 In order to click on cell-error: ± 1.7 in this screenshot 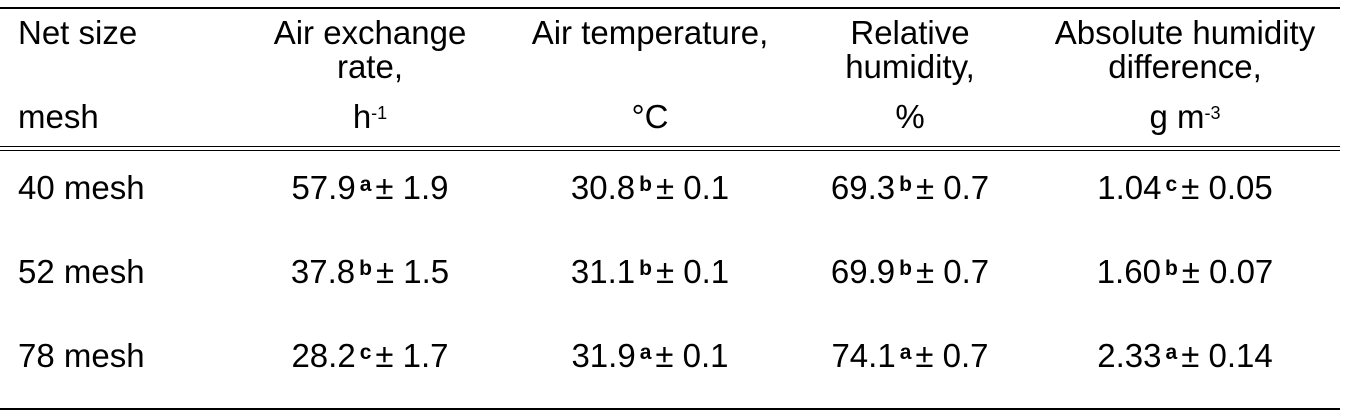, I will do `click(412, 355)`.